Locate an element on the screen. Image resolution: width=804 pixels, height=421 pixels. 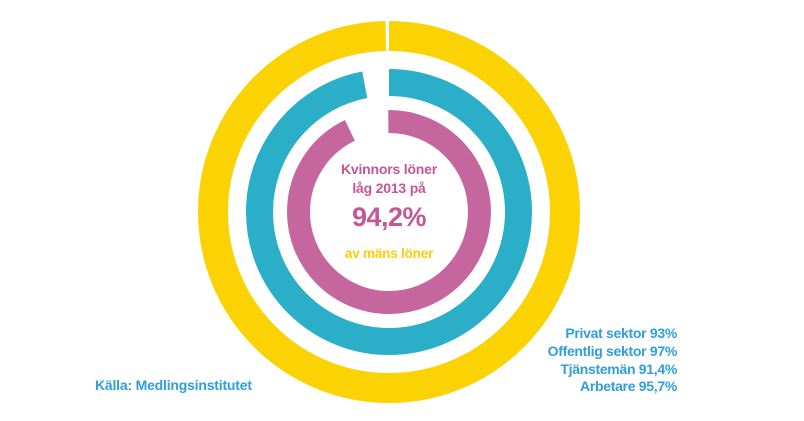
legend-item-value: 97% is located at coordinates (663, 350).